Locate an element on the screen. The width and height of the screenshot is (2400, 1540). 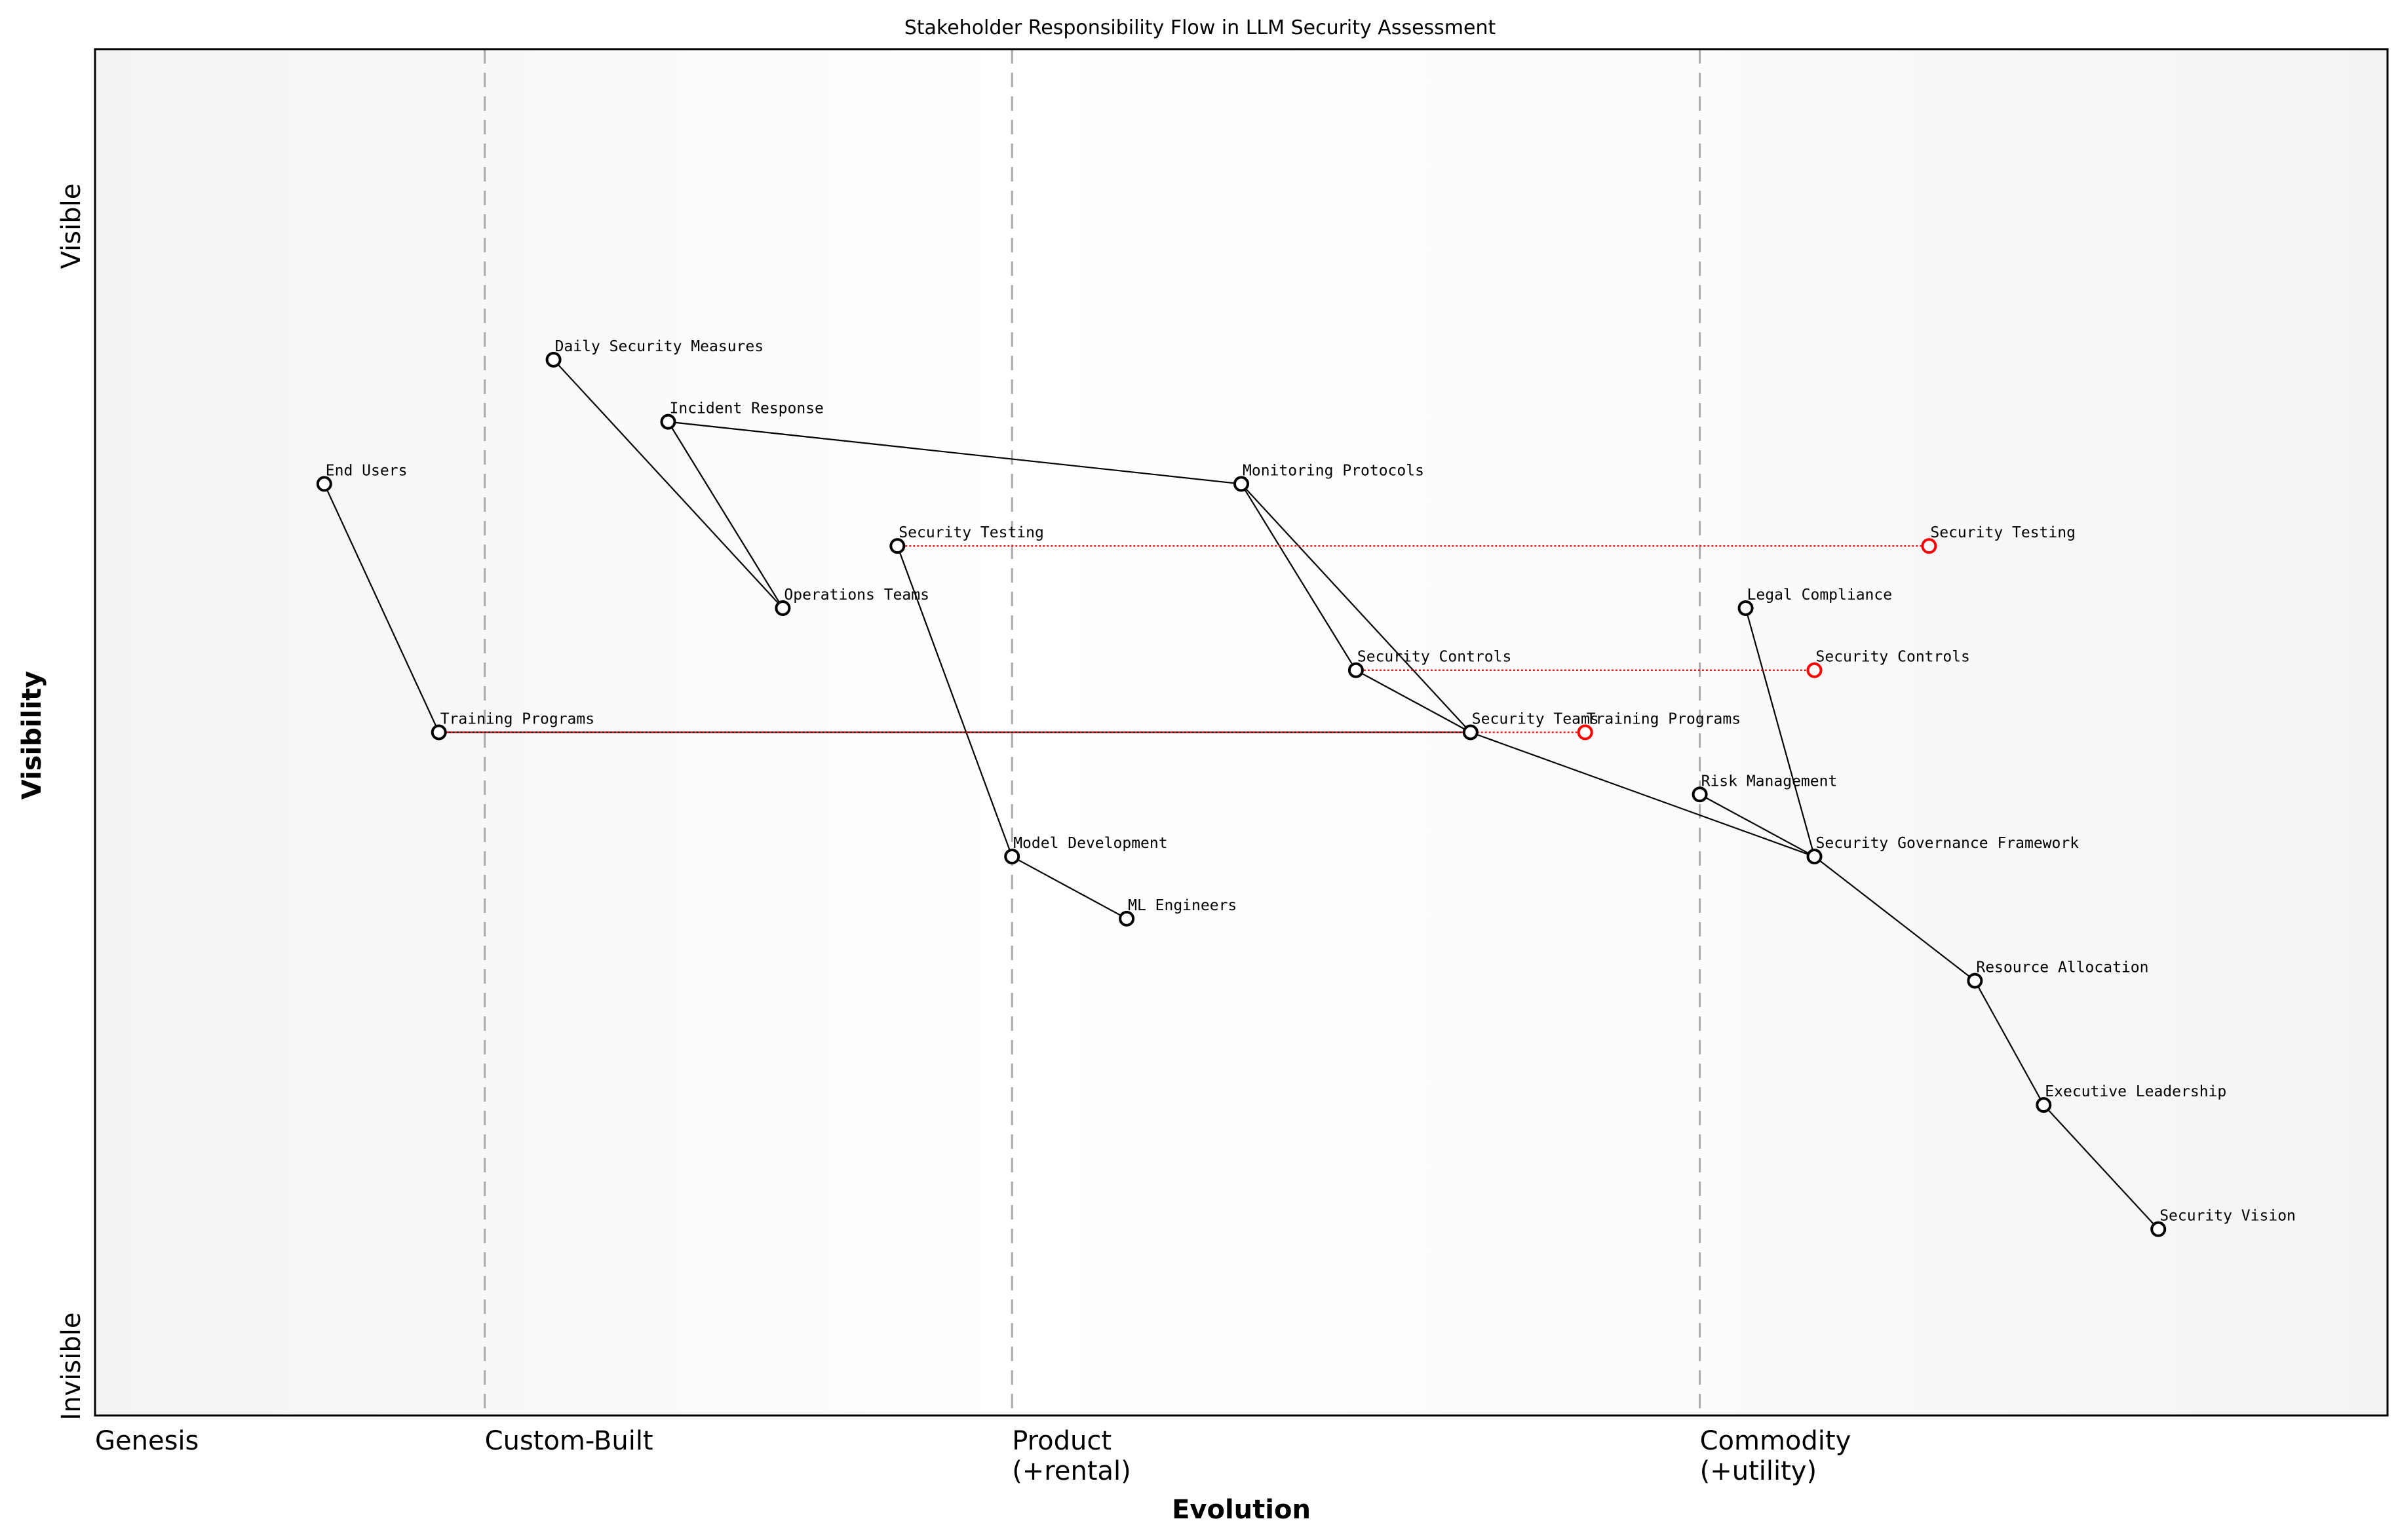
component-label: Security Vision is located at coordinates (2227, 1216).